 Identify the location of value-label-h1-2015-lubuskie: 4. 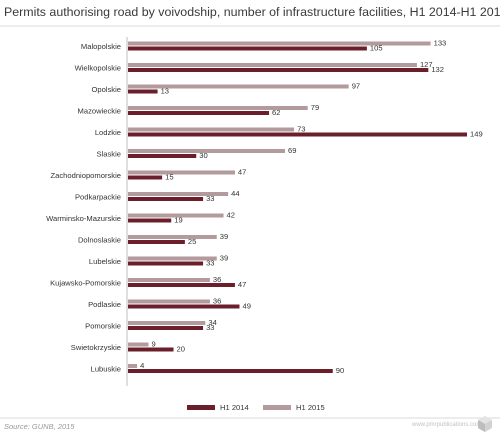
(142, 365).